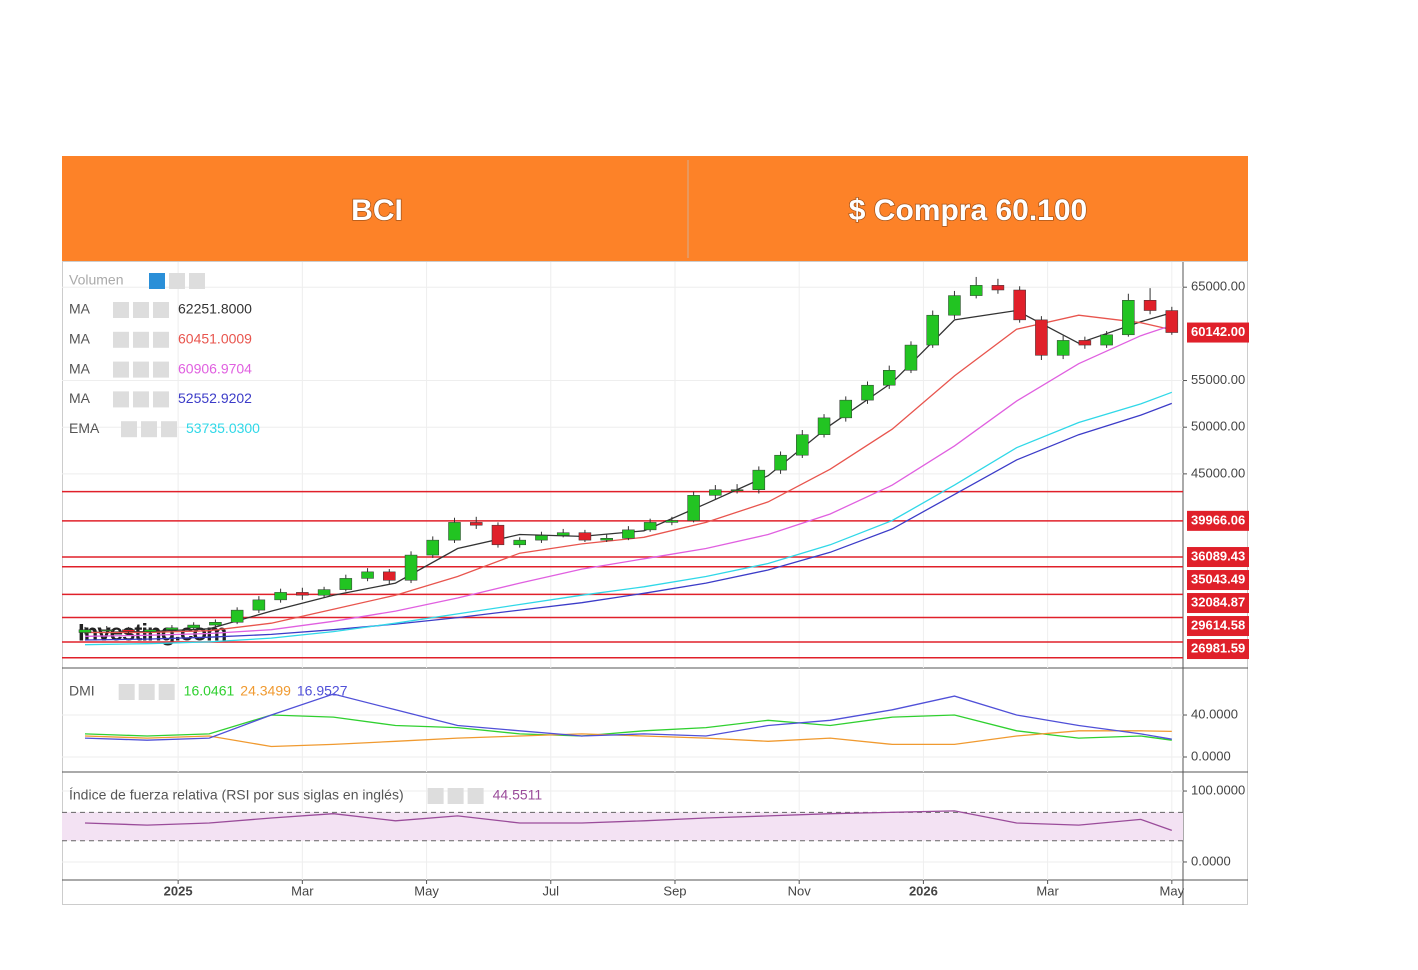  I want to click on legend-value: 53735.0300, so click(223, 428).